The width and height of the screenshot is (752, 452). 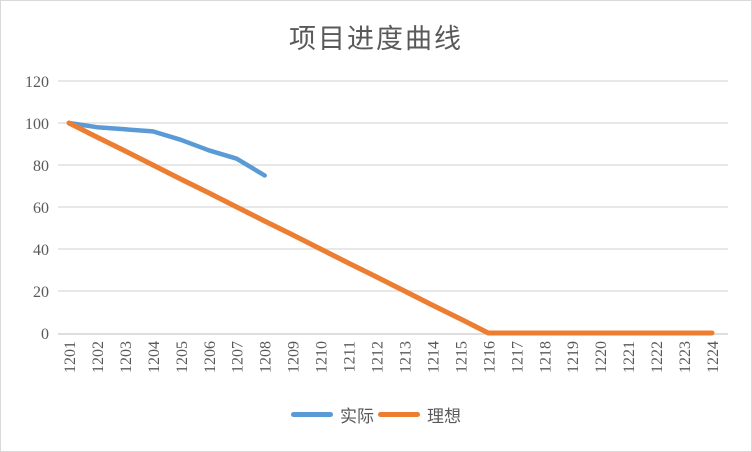 What do you see at coordinates (41, 166) in the screenshot?
I see `y-tick-label: 80` at bounding box center [41, 166].